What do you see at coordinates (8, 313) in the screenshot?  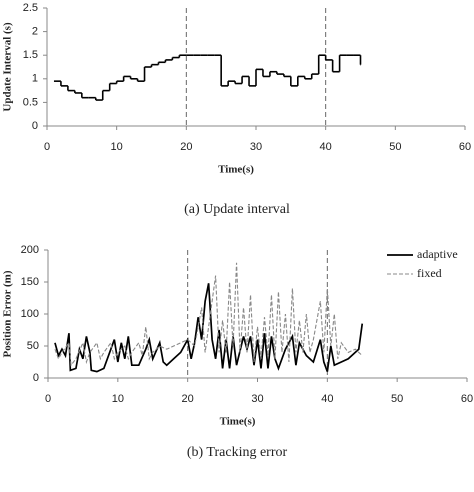 I see `y-axis-title: Position Error (m)` at bounding box center [8, 313].